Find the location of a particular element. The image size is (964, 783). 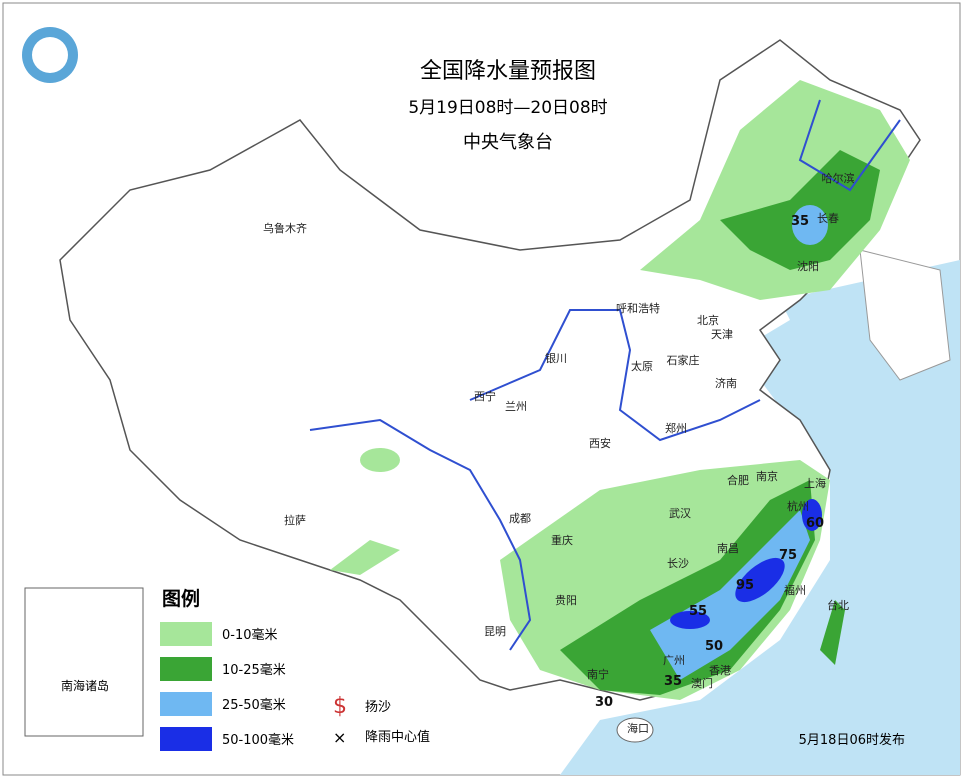

city-label: 台北 is located at coordinates (838, 605).